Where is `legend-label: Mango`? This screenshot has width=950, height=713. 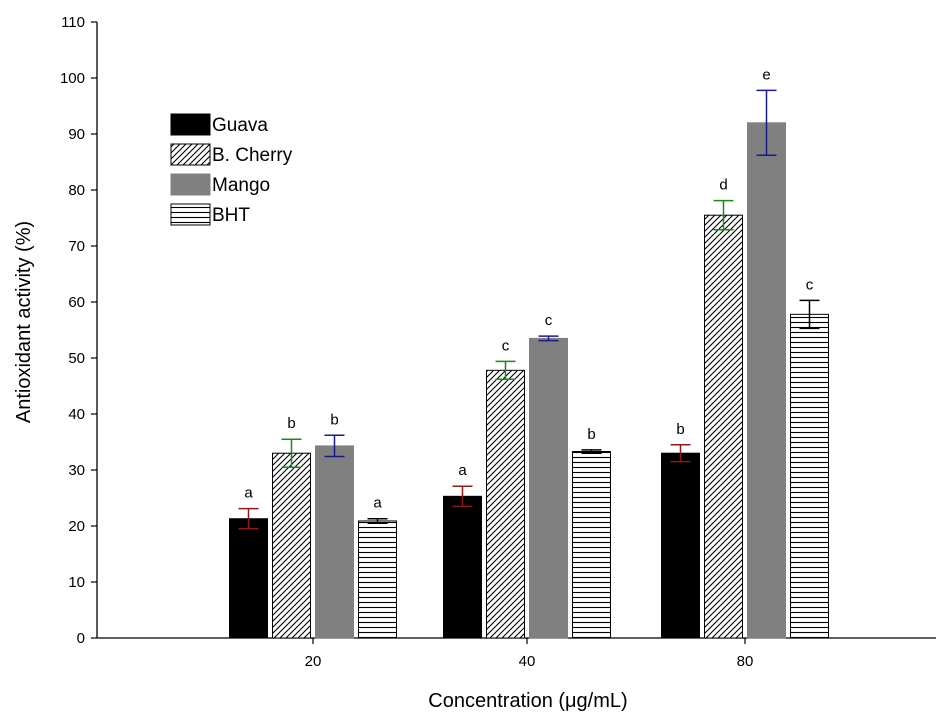 legend-label: Mango is located at coordinates (241, 185).